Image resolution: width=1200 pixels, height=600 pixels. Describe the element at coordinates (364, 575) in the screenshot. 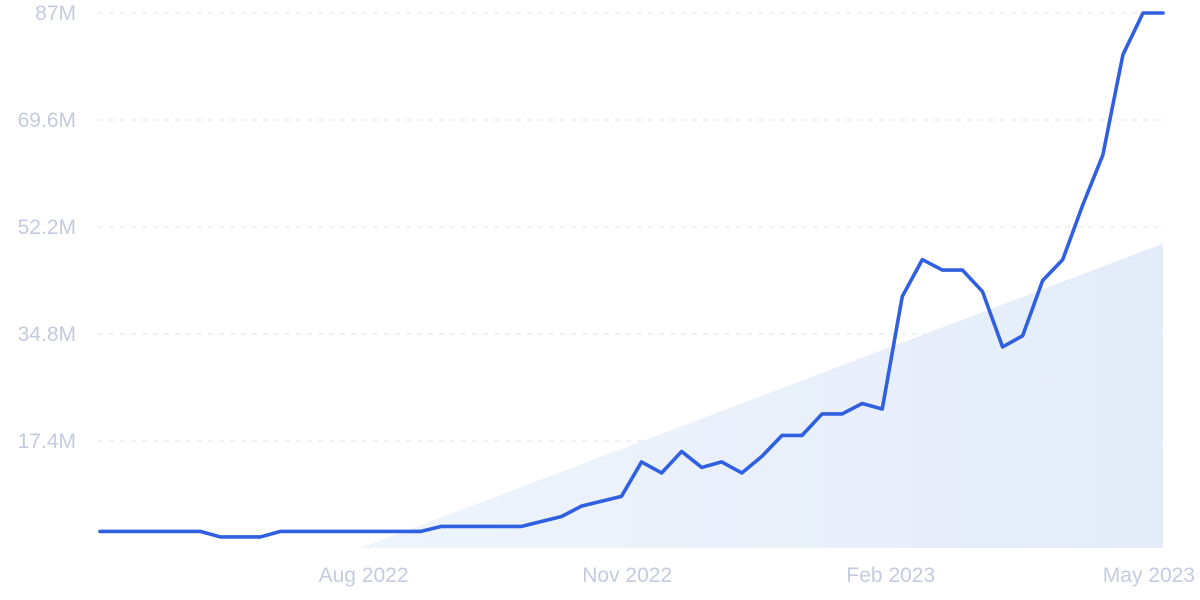

I see `x-tick-label: Aug 2022` at that location.